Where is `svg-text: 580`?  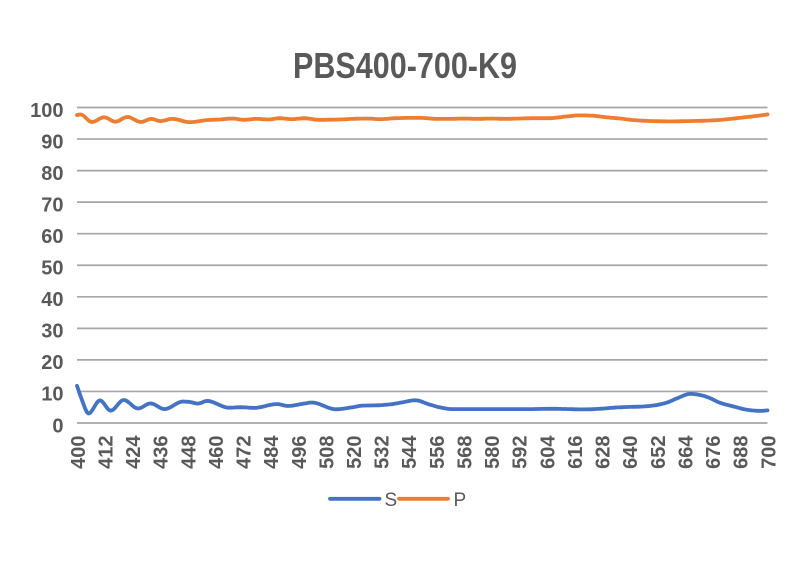
svg-text: 580 is located at coordinates (493, 452).